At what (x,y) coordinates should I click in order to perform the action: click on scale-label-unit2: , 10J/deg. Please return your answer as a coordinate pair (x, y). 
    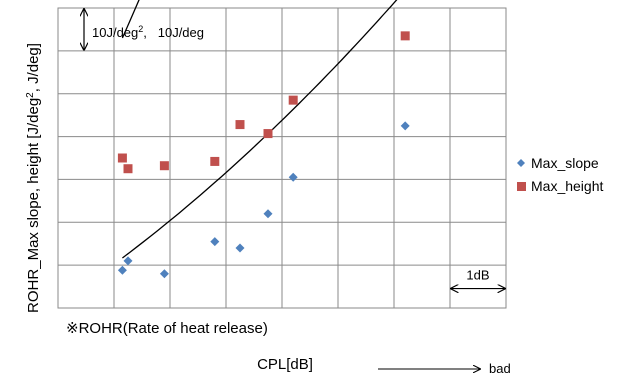
    Looking at the image, I should click on (173, 32).